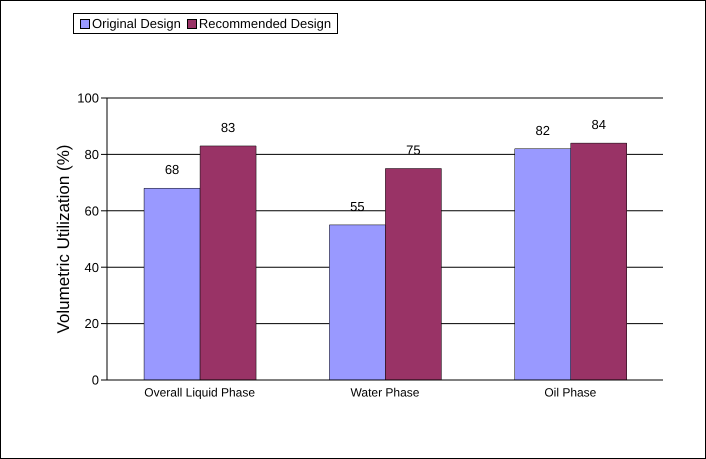 This screenshot has height=459, width=706. Describe the element at coordinates (543, 130) in the screenshot. I see `data-label: 82` at that location.